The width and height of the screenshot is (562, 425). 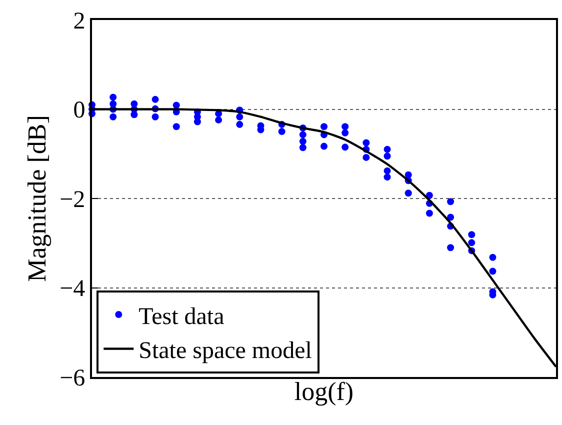 I want to click on y-tick-label: −2, so click(x=73, y=199).